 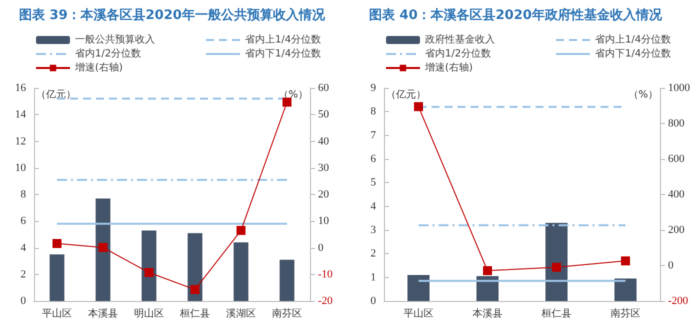 What do you see at coordinates (241, 314) in the screenshot?
I see `x-tick-label: 溪湖区` at bounding box center [241, 314].